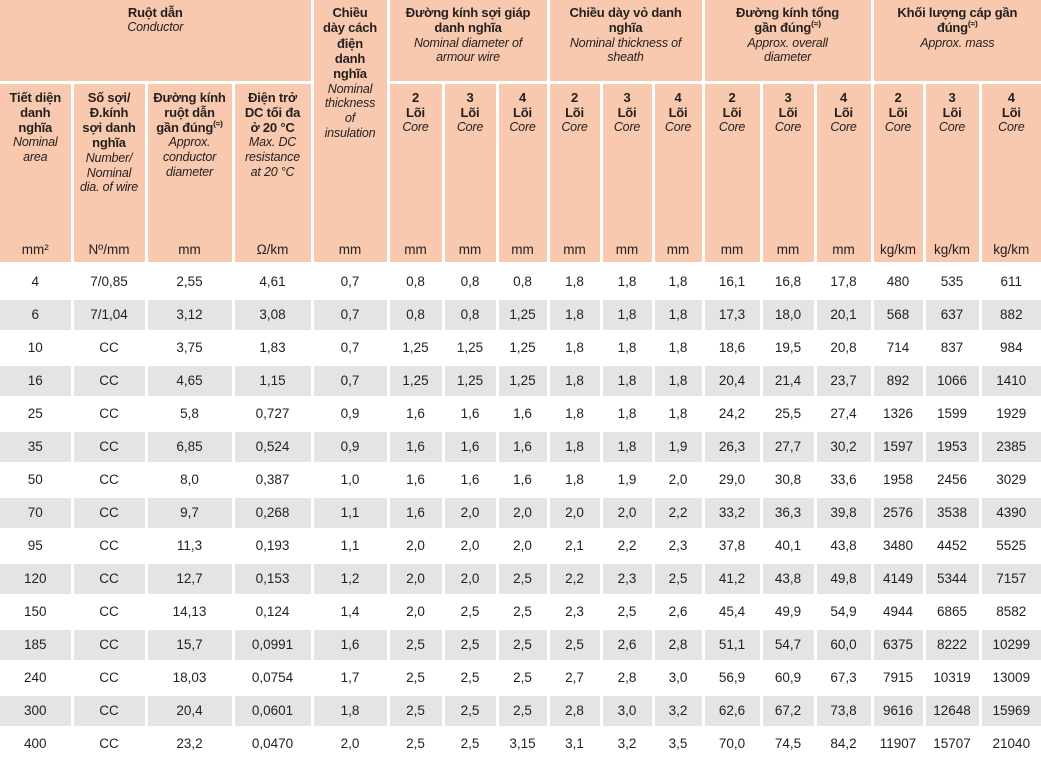  I want to click on cell: 2,2, so click(677, 513).